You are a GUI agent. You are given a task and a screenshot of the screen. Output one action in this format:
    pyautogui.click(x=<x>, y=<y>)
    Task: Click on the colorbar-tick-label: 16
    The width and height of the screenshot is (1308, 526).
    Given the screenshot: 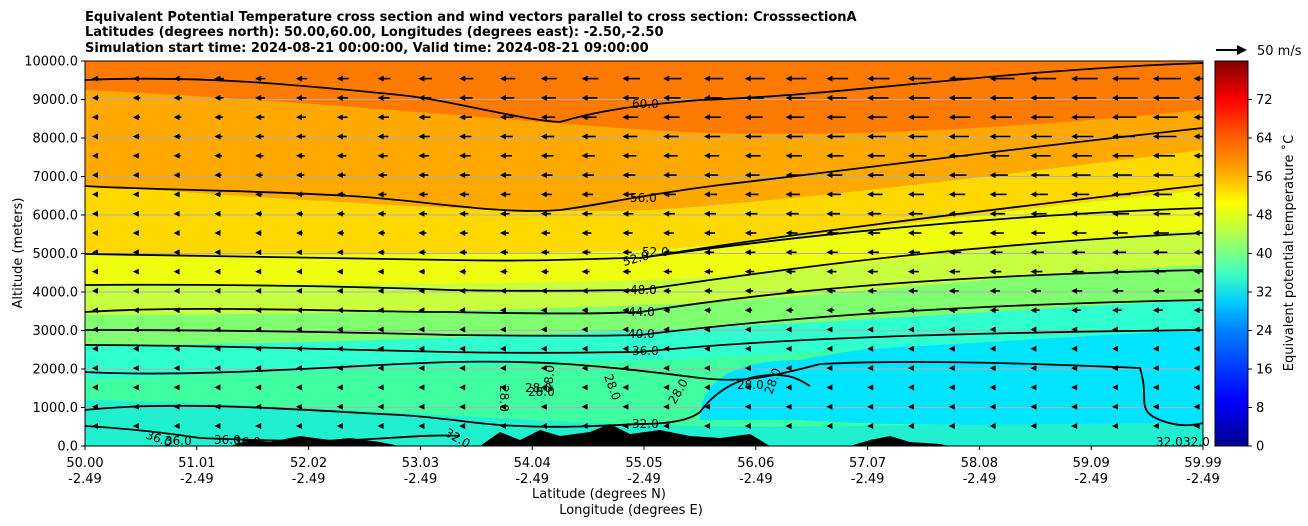 What is the action you would take?
    pyautogui.click(x=1264, y=370)
    